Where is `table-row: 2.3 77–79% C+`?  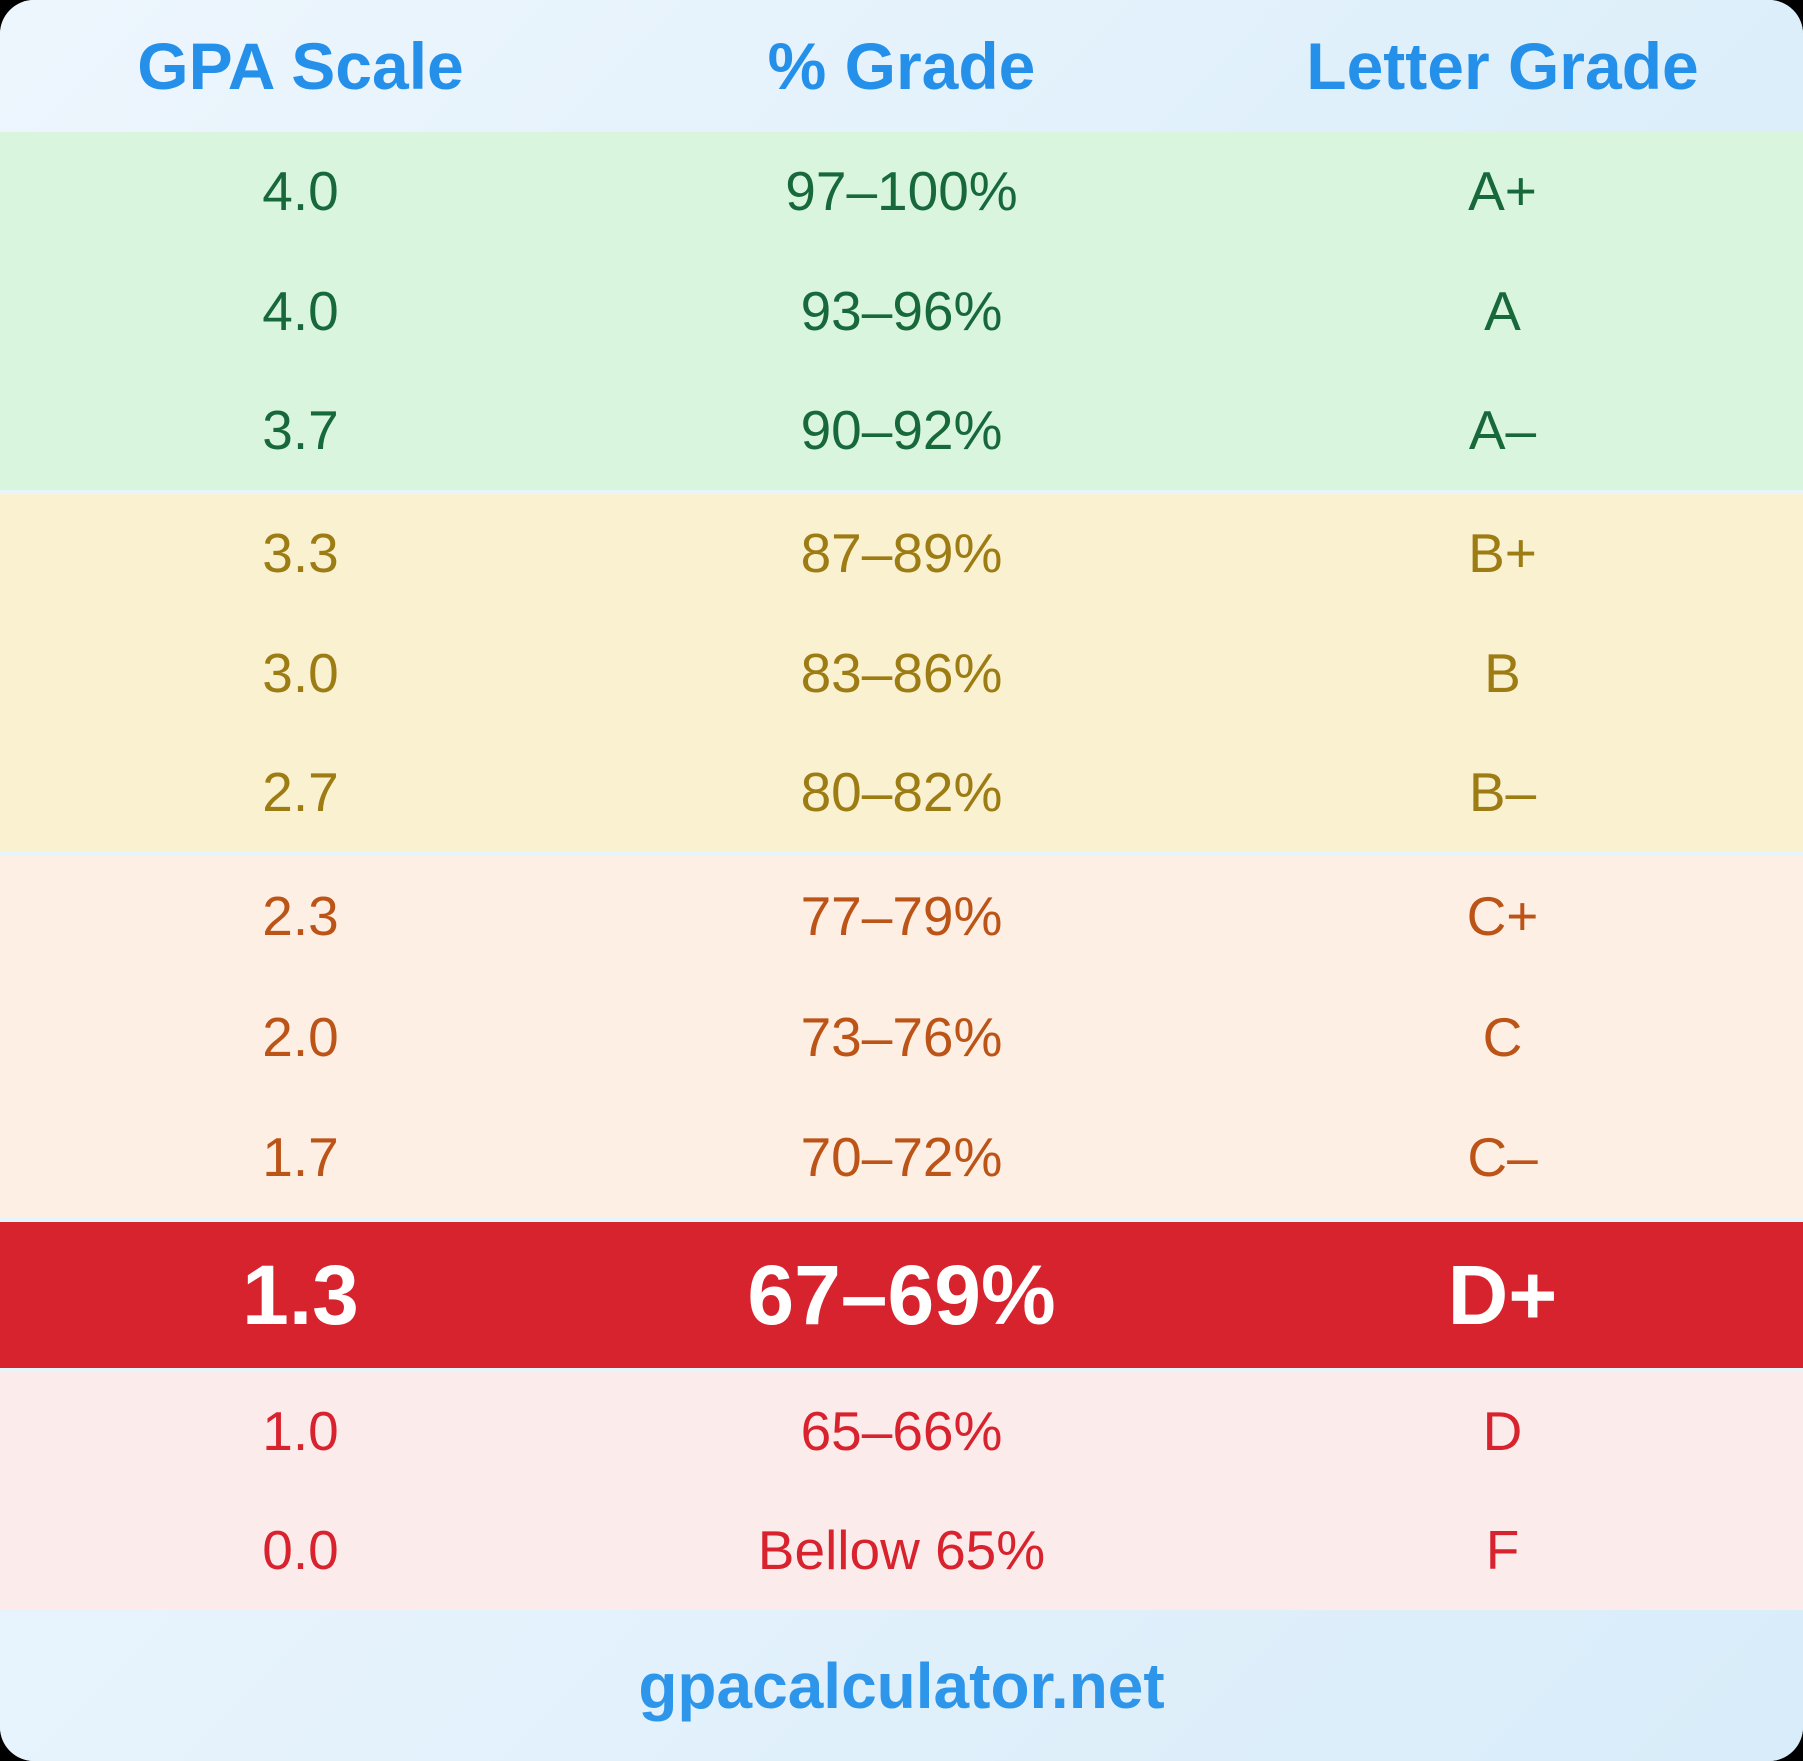
table-row: 2.3 77–79% C+ is located at coordinates (901, 916).